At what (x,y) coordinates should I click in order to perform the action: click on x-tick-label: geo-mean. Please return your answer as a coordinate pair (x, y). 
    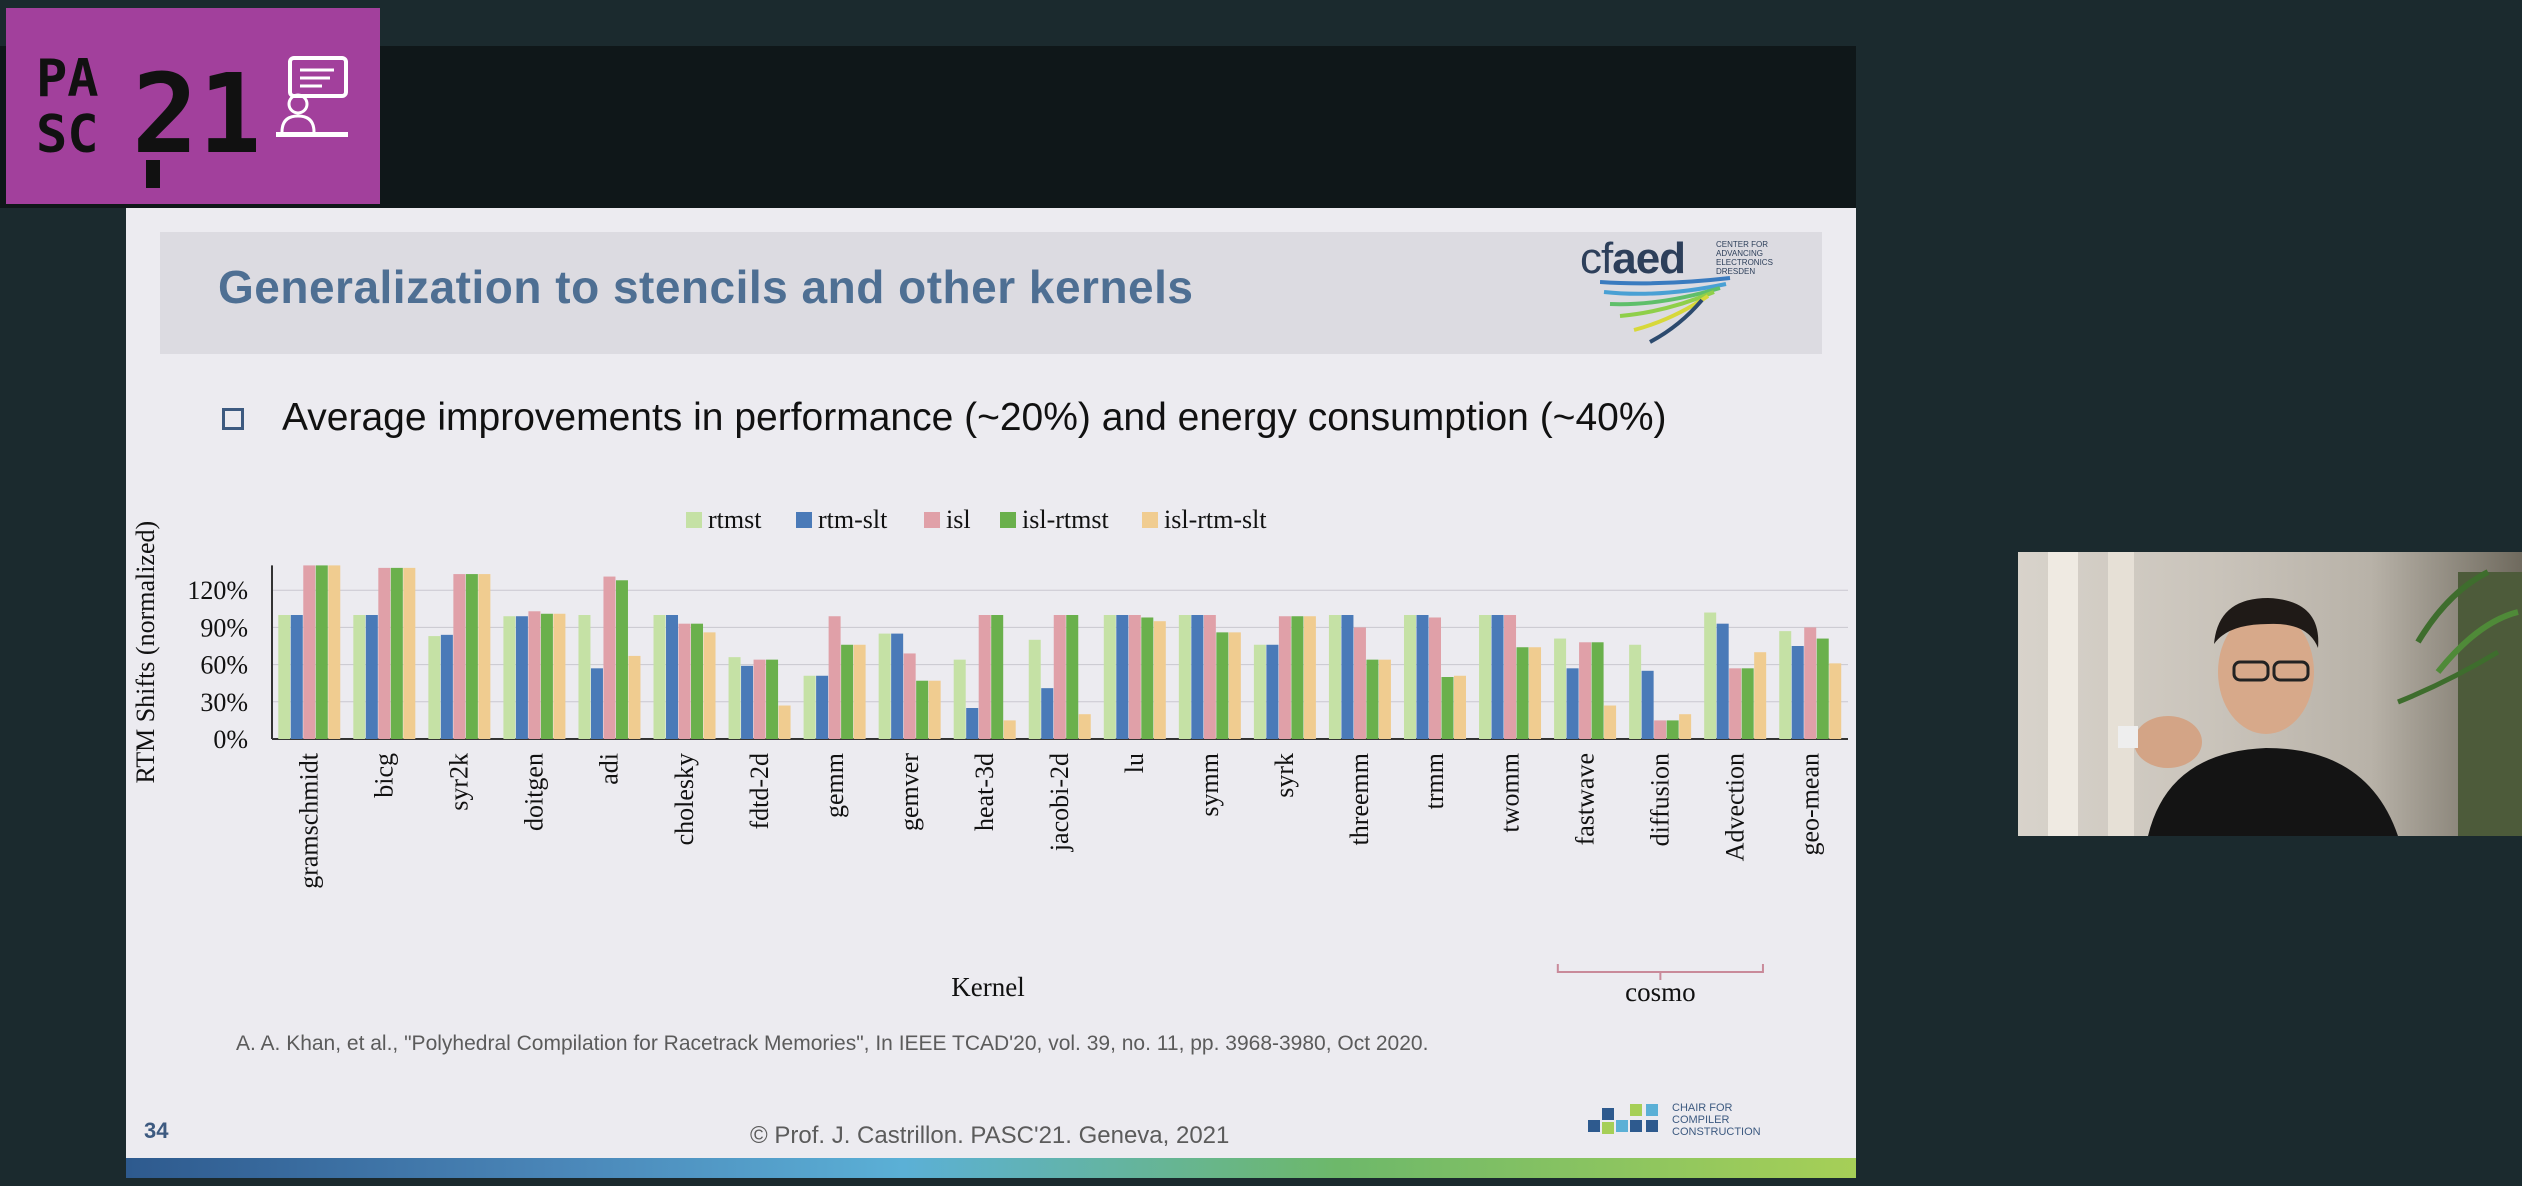
    Looking at the image, I should click on (1809, 804).